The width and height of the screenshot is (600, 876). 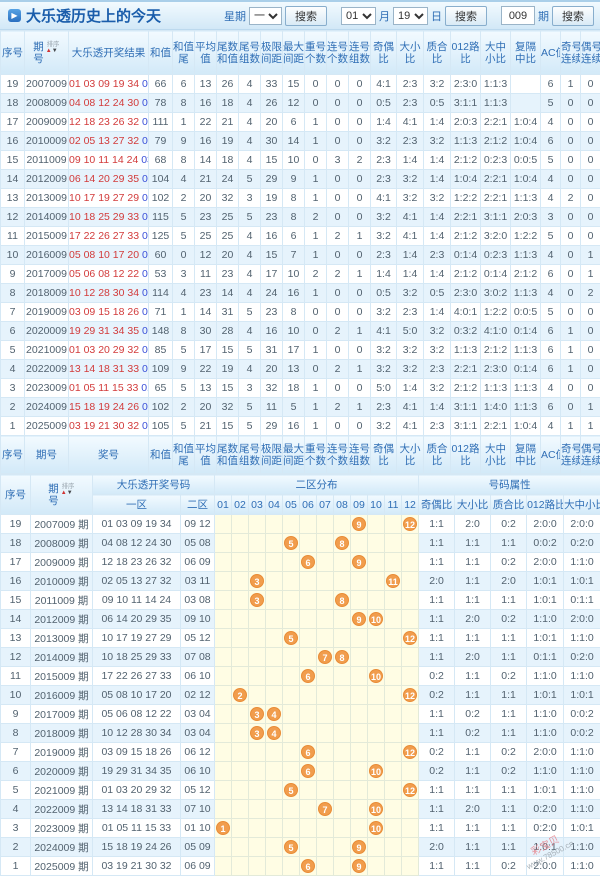 What do you see at coordinates (466, 16) in the screenshot?
I see `date-search-button: 搜索` at bounding box center [466, 16].